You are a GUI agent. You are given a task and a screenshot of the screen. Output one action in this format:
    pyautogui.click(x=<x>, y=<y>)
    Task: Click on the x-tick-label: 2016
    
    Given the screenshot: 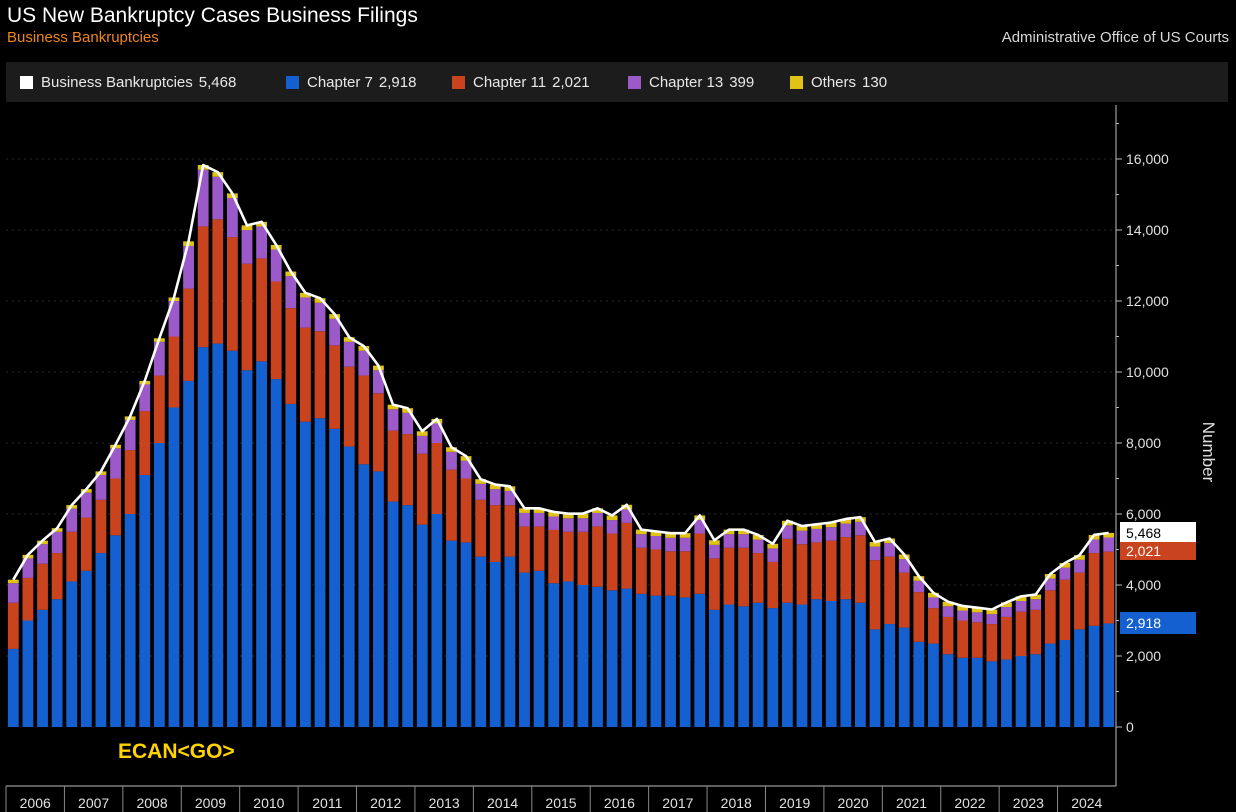 What is the action you would take?
    pyautogui.click(x=619, y=803)
    